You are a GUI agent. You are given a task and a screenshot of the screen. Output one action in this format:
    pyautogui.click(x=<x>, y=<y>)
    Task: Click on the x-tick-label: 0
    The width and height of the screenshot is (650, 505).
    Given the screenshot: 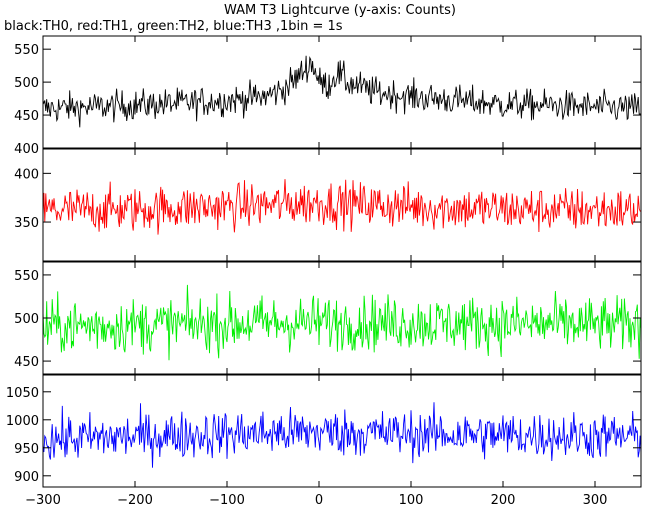 What is the action you would take?
    pyautogui.click(x=319, y=499)
    